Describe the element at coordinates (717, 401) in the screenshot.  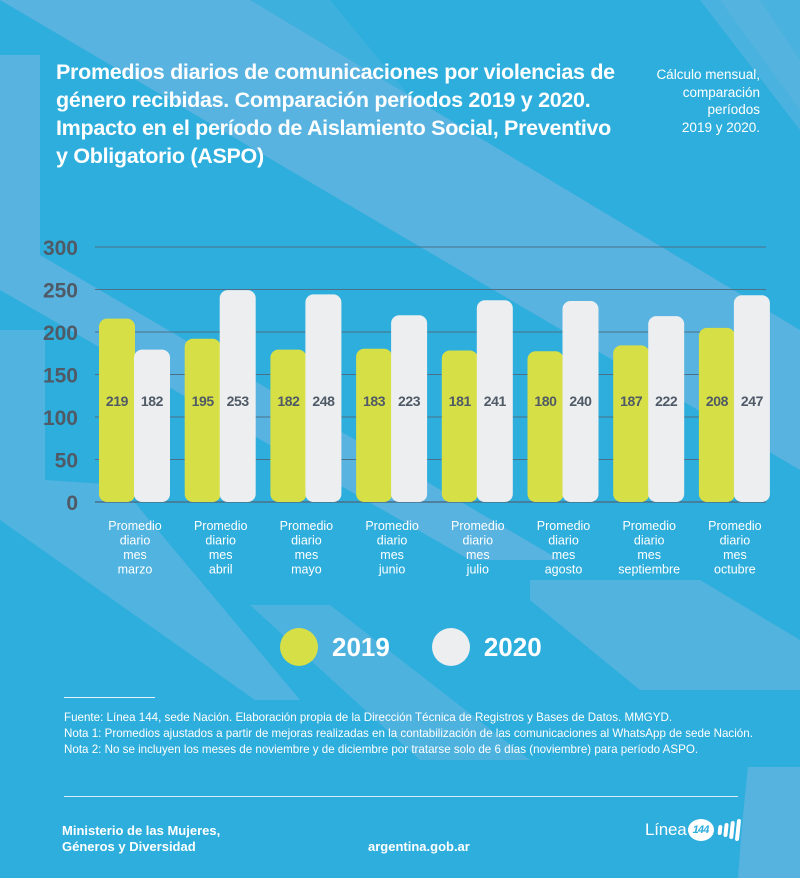
I see `bar-value-label: 208` at that location.